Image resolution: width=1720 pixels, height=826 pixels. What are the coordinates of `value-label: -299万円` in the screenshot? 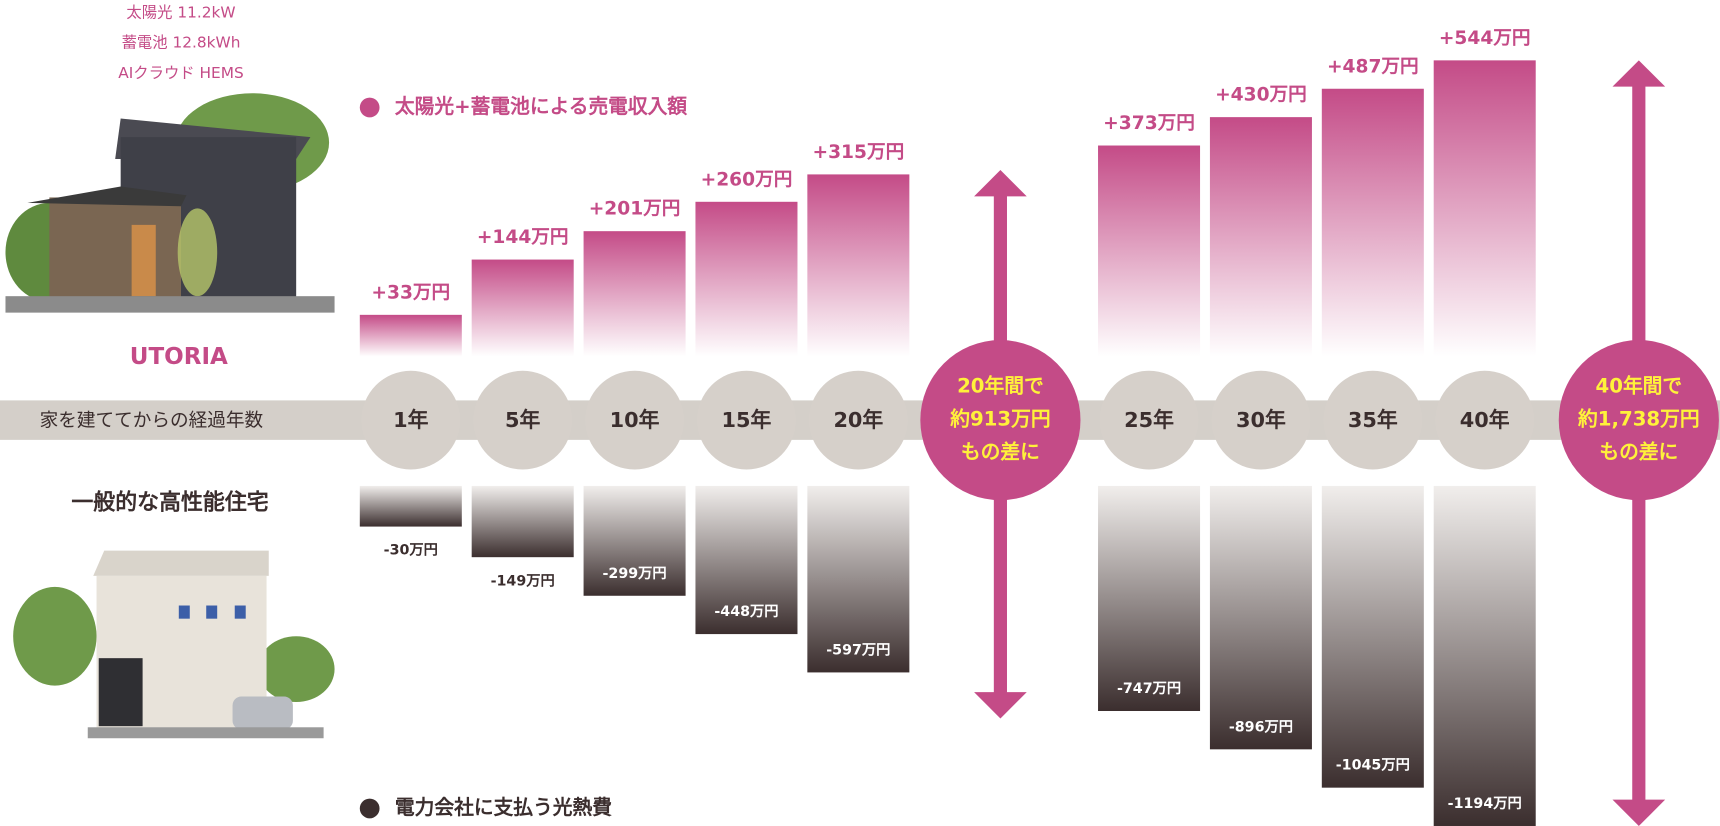 It's located at (634, 573).